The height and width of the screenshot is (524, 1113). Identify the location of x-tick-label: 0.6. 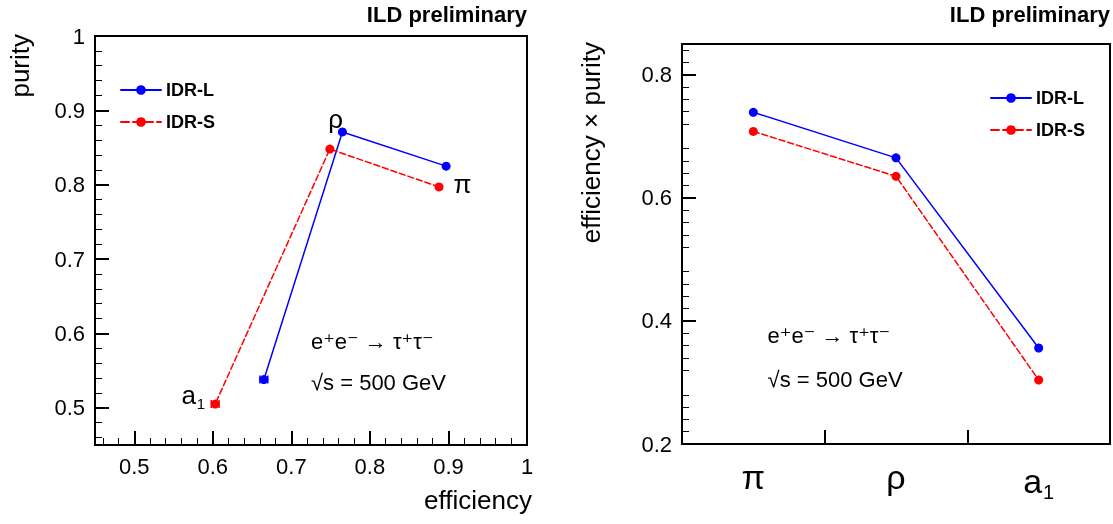
(213, 466).